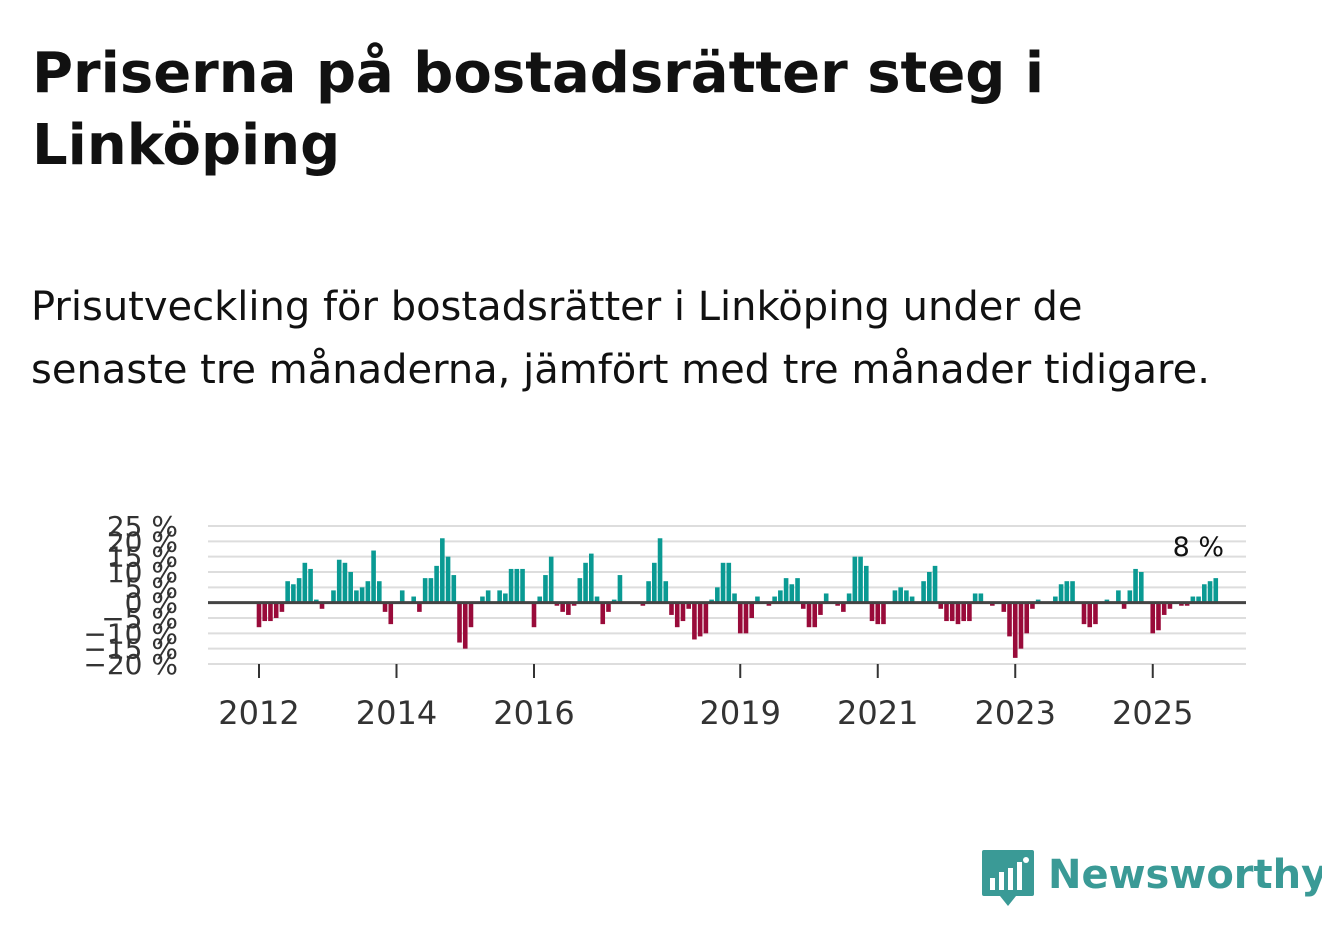  I want to click on y-tick-label: 5 %, so click(151, 587).